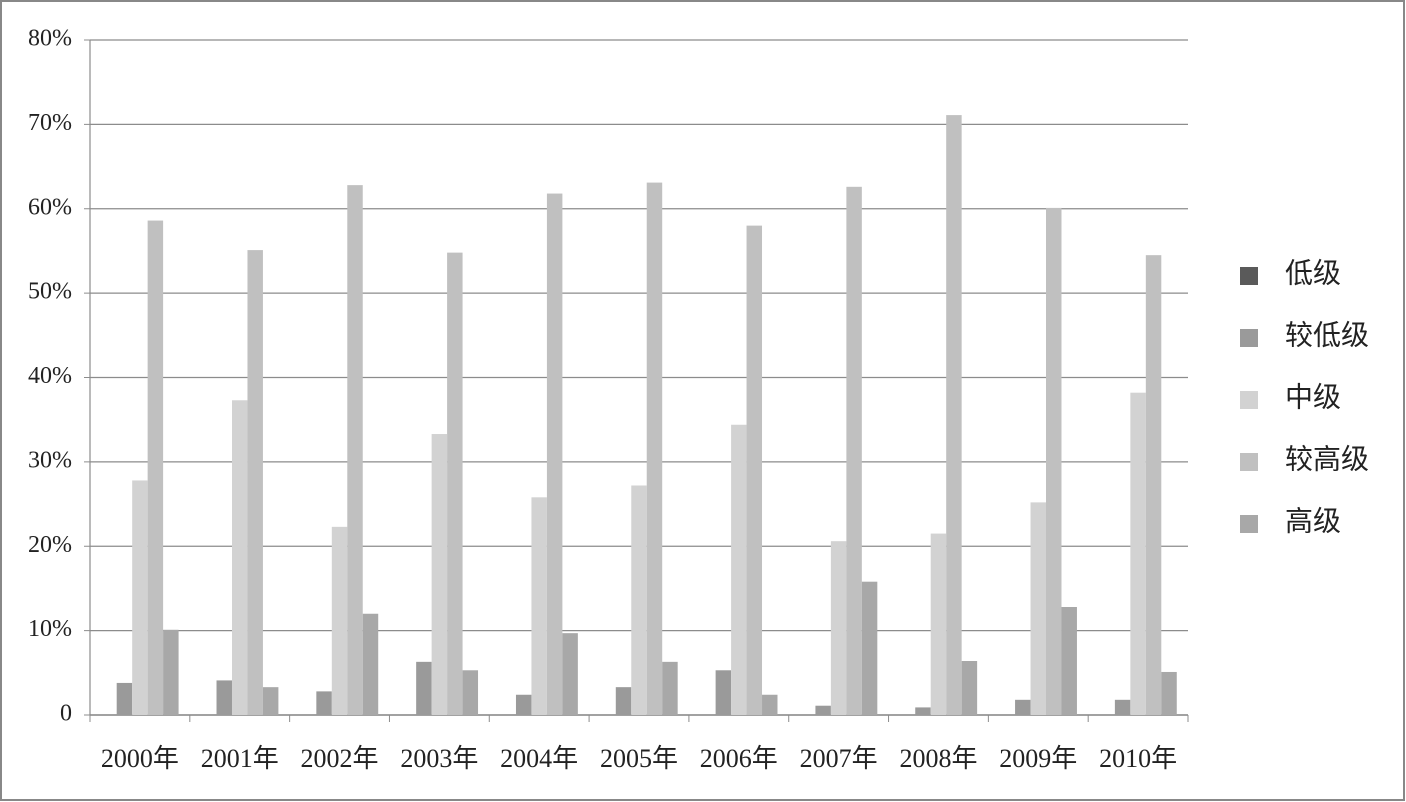 The width and height of the screenshot is (1406, 802). What do you see at coordinates (739, 758) in the screenshot?
I see `x-tick-label: 2006年` at bounding box center [739, 758].